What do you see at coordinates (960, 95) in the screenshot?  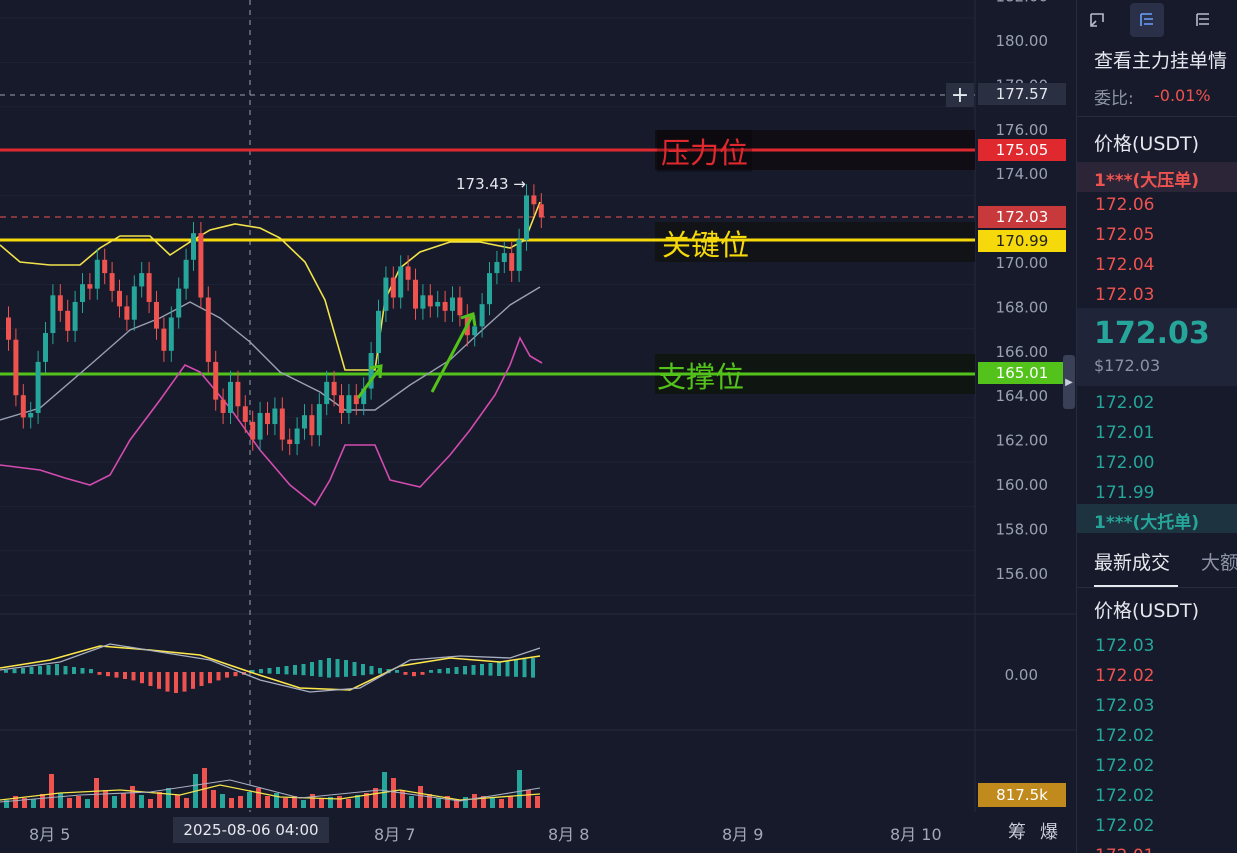 I see `crosshair-plus-icon: +` at bounding box center [960, 95].